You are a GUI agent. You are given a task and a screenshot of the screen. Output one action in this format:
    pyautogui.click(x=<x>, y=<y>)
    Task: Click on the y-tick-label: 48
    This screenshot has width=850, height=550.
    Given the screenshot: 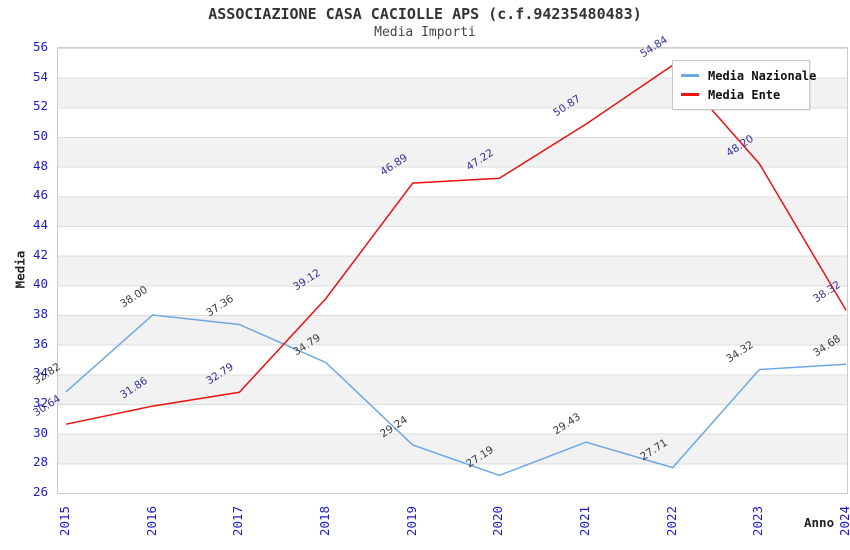 What is the action you would take?
    pyautogui.click(x=40, y=165)
    